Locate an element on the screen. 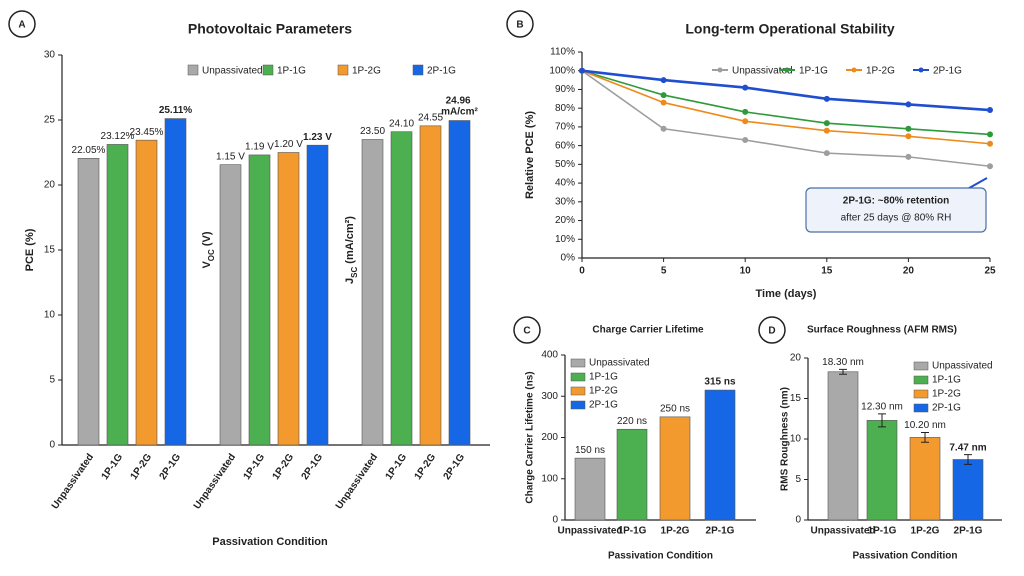  legend-label: 2P-1G is located at coordinates (947, 71).